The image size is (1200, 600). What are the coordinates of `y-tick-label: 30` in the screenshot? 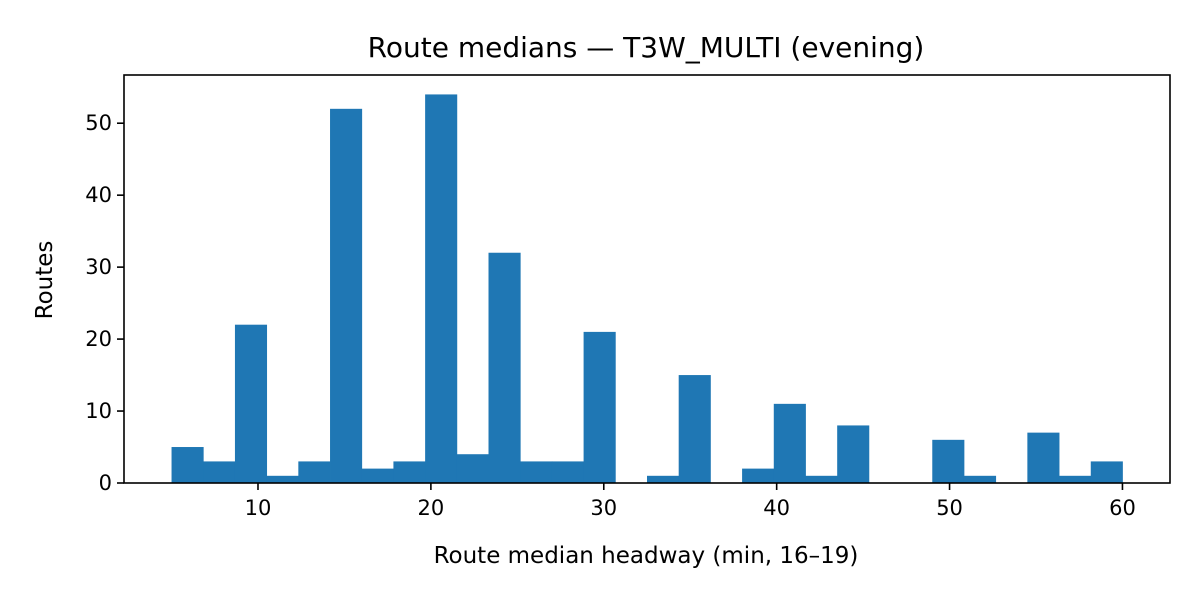 It's located at (98, 267).